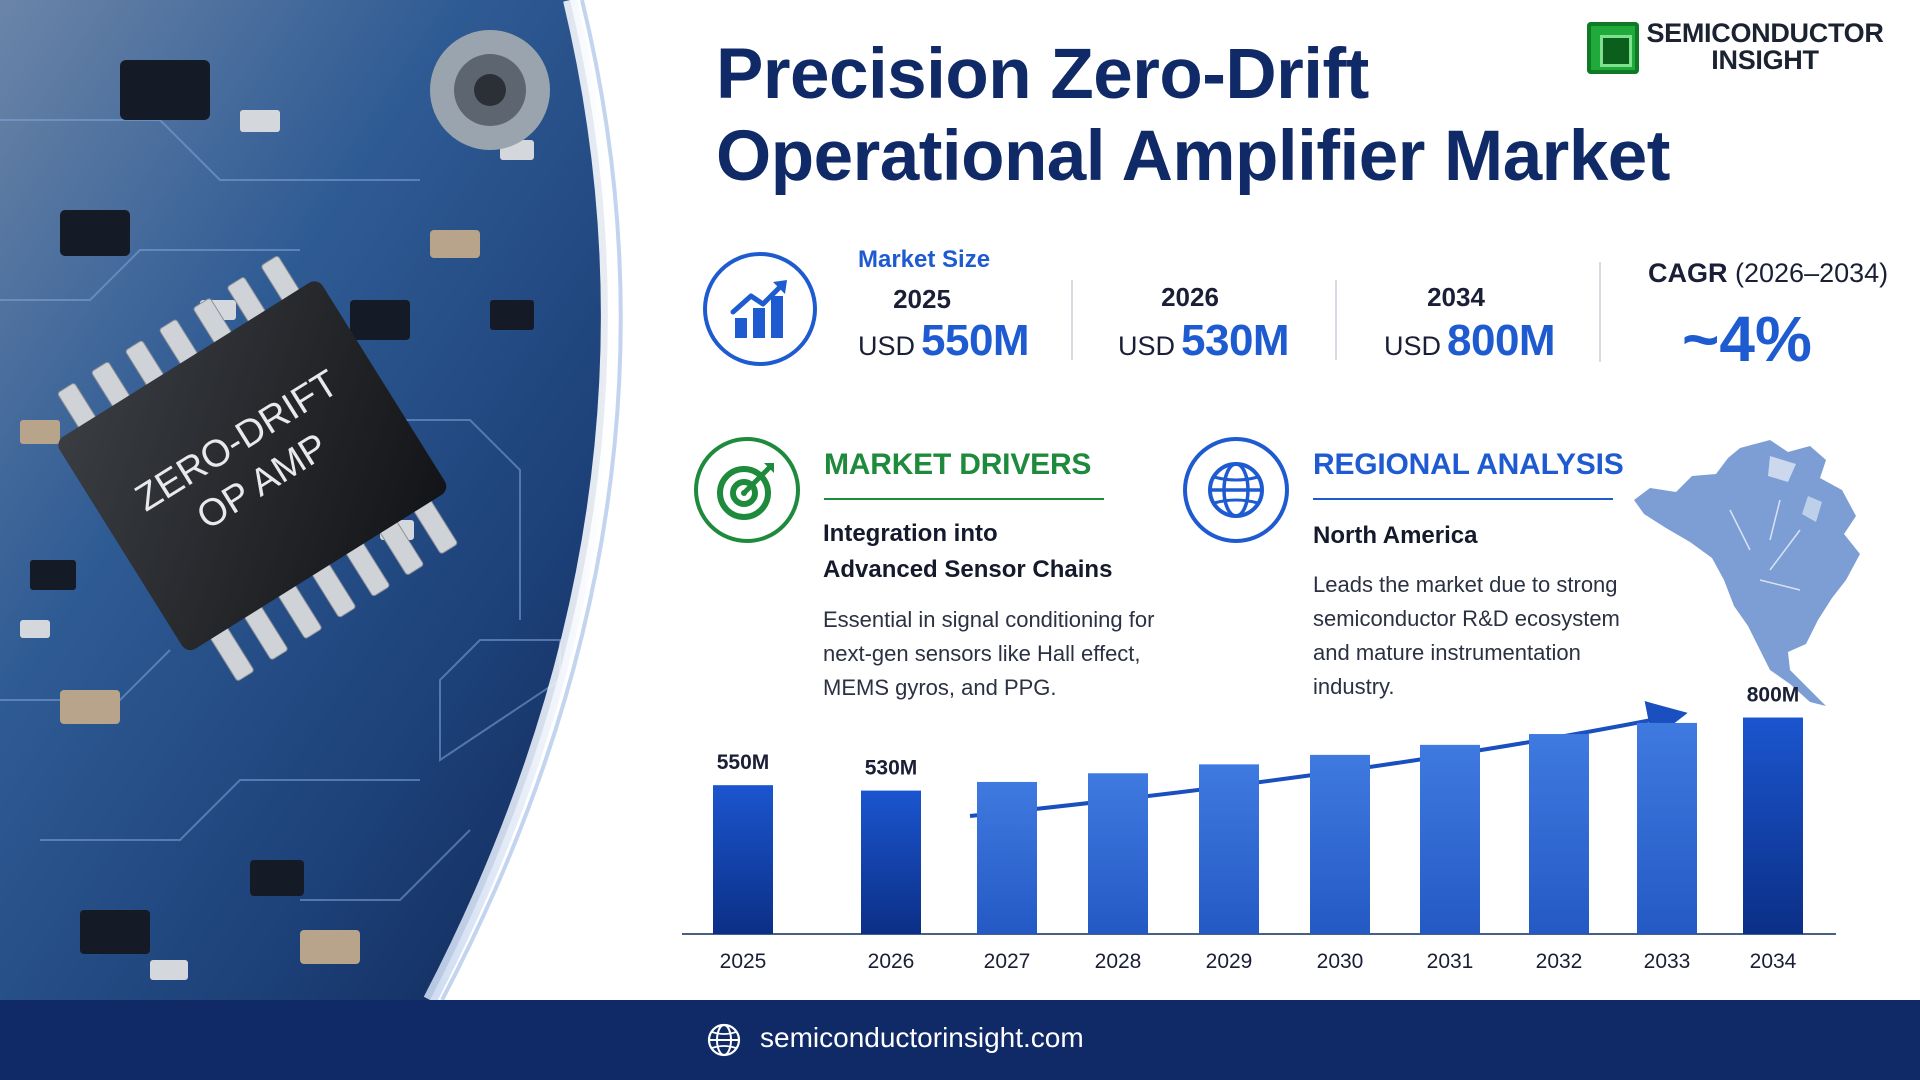 The width and height of the screenshot is (1920, 1080). What do you see at coordinates (1354, 686) in the screenshot?
I see `regional-body-line4: industry.` at bounding box center [1354, 686].